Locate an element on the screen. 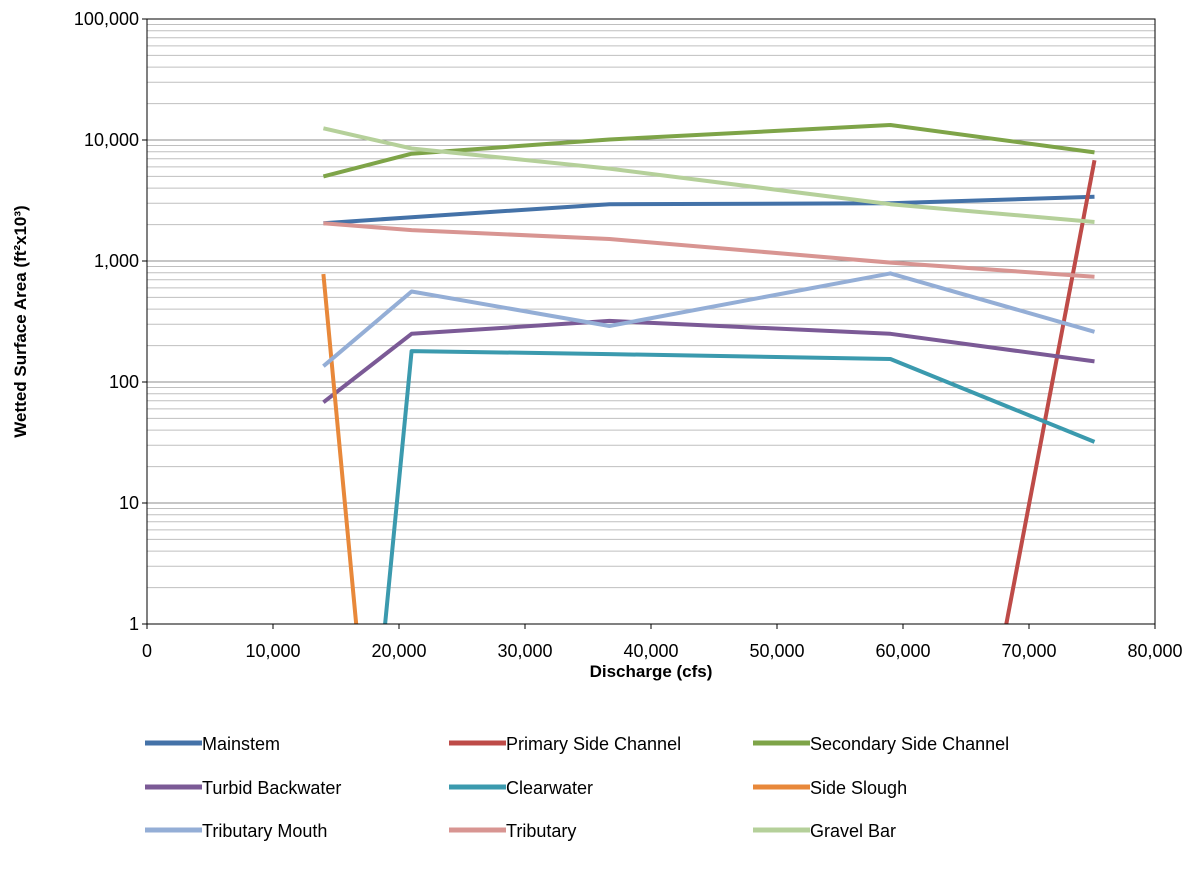 Image resolution: width=1201 pixels, height=877 pixels. legend-label-clearwater: Clearwater is located at coordinates (549, 788).